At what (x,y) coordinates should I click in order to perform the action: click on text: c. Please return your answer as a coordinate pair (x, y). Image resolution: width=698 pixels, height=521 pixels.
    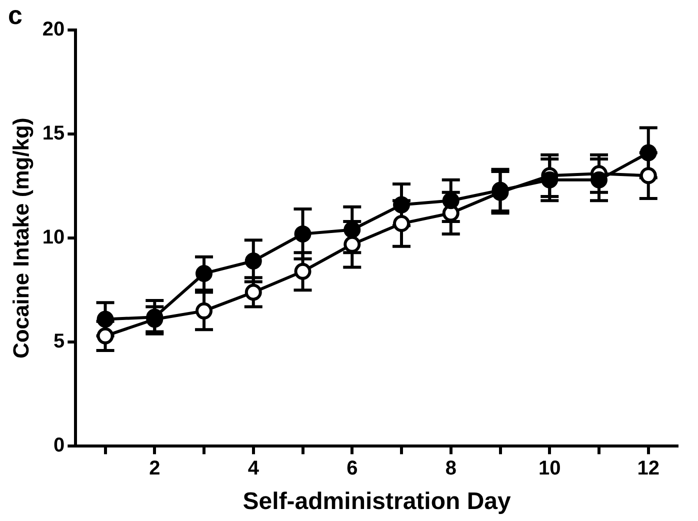
    Looking at the image, I should click on (15, 15).